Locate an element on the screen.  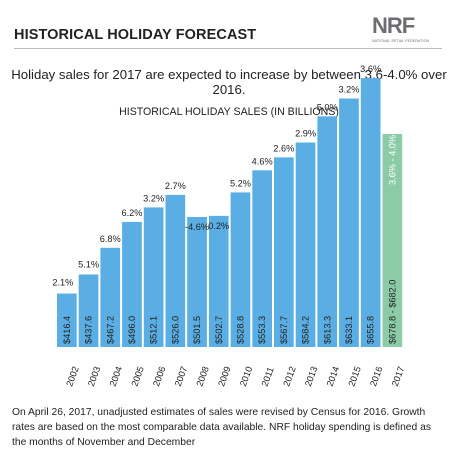
logo-text: NRF is located at coordinates (393, 25).